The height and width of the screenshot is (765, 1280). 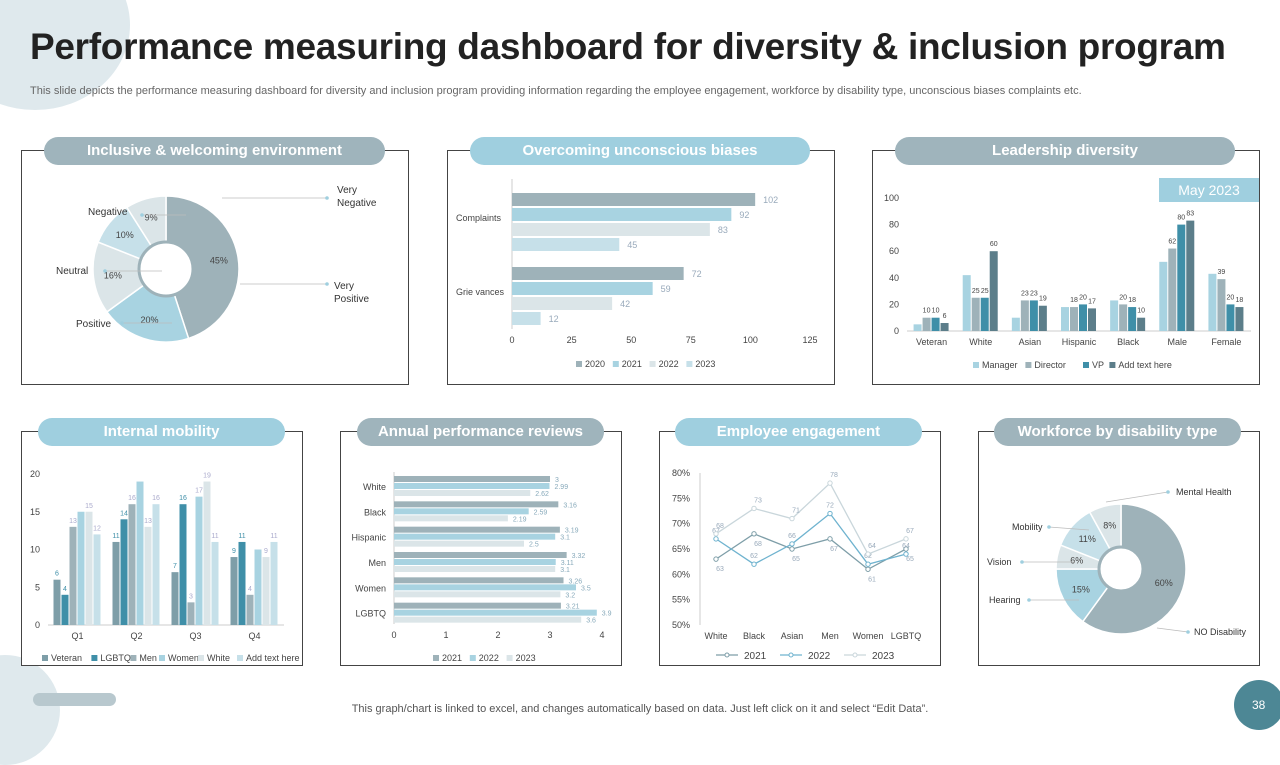 I want to click on category-label: White, so click(x=374, y=487).